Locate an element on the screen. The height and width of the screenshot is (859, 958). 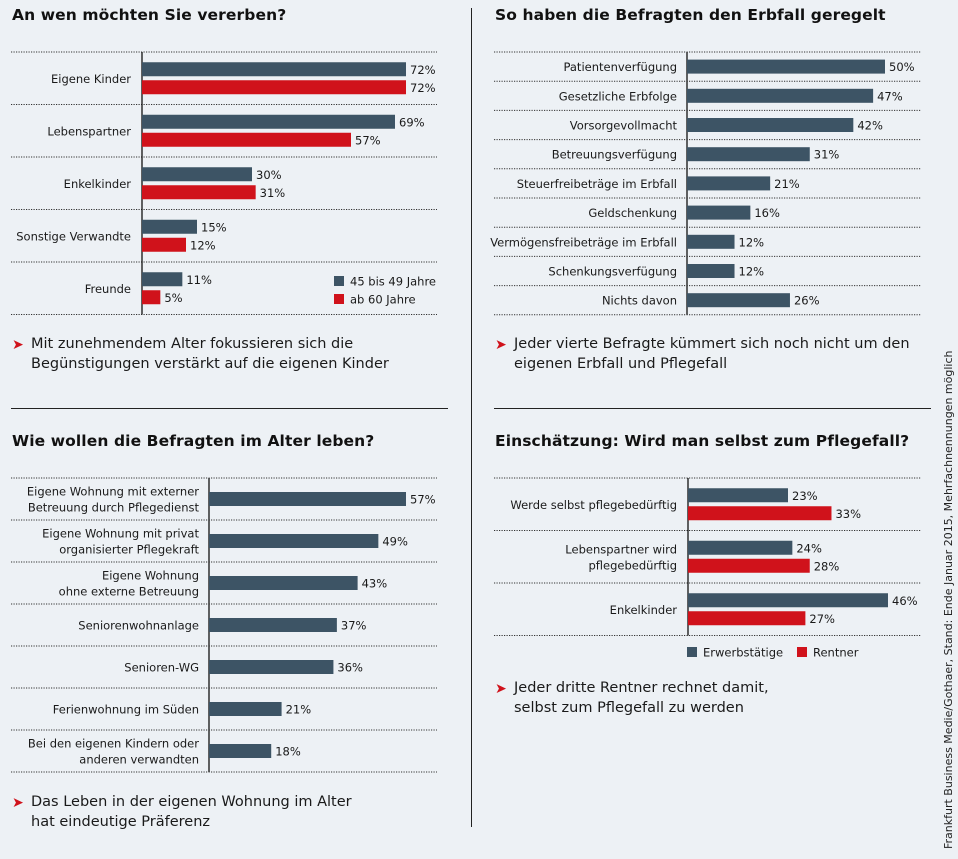
chart3-value-label: 49% is located at coordinates (395, 542).